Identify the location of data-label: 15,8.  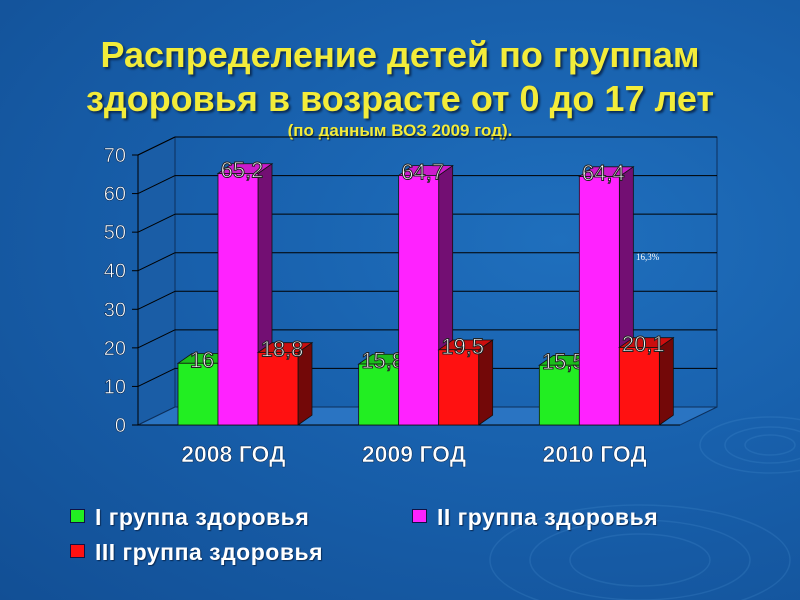
(382, 360).